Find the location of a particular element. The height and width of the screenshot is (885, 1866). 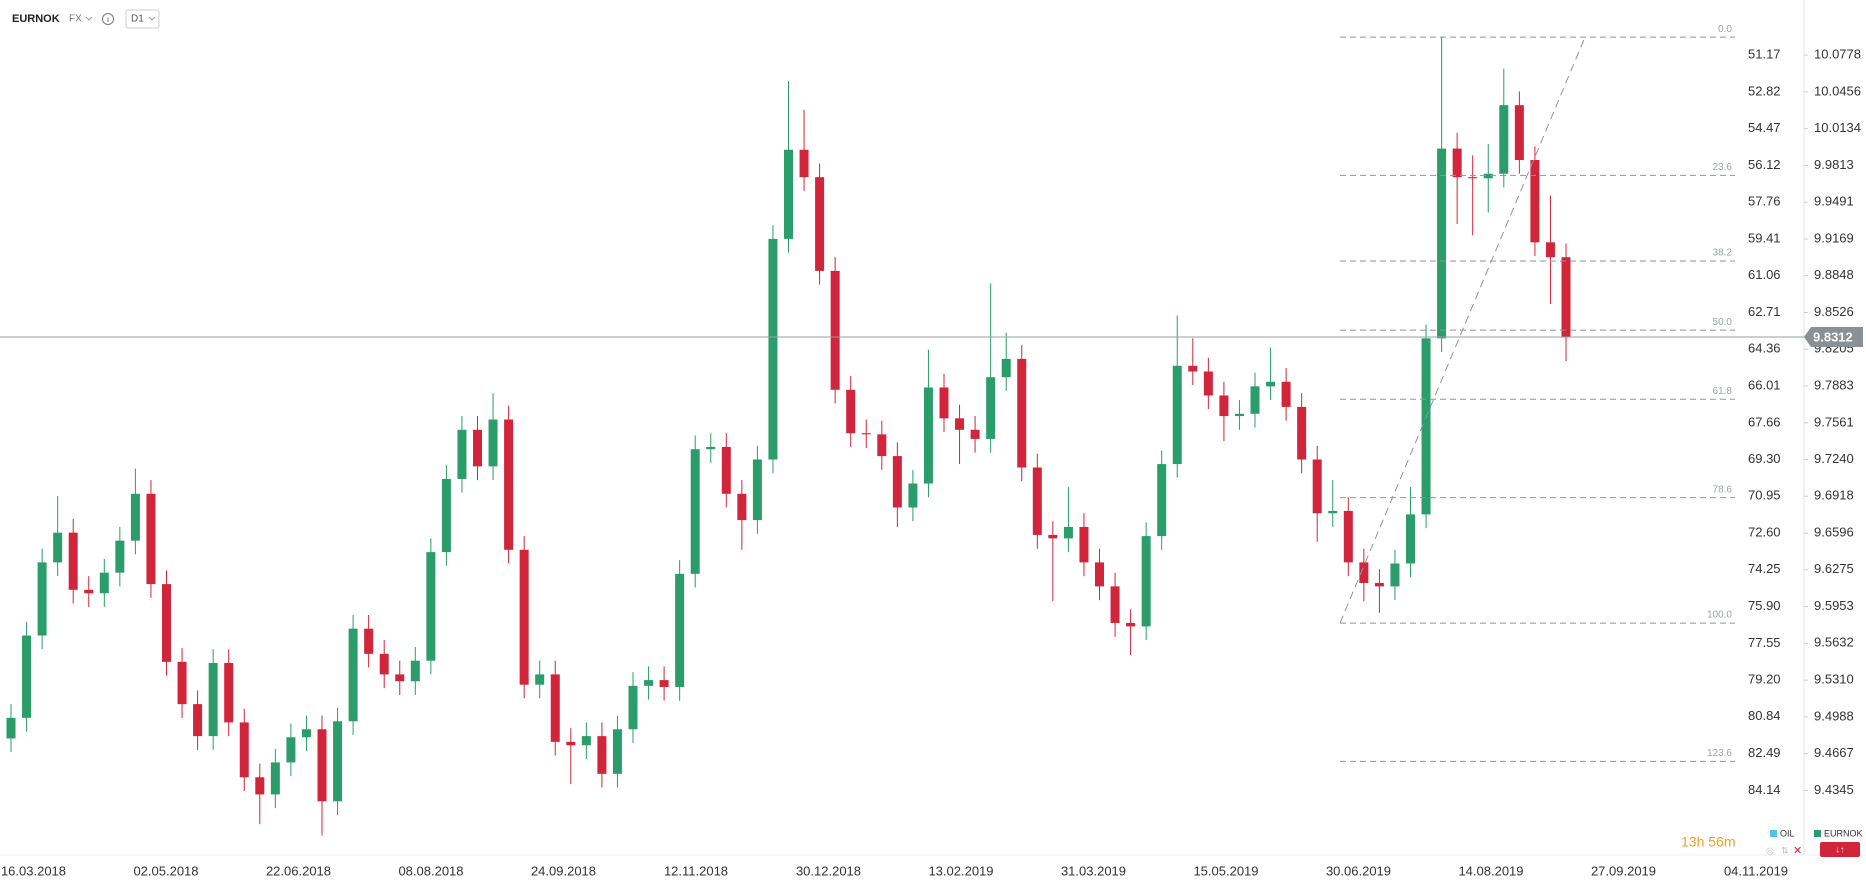

y-tick-label: 9.8526 is located at coordinates (1834, 311).